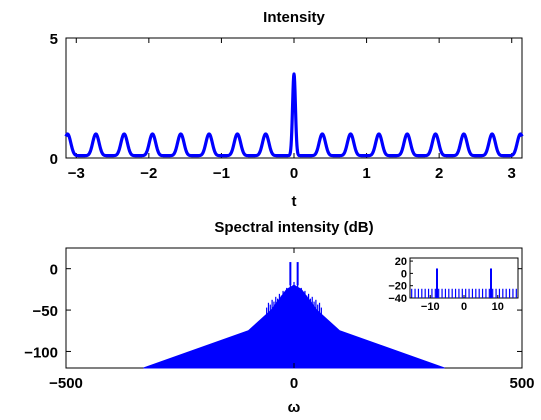 The height and width of the screenshot is (420, 541). What do you see at coordinates (294, 407) in the screenshot?
I see `spectral-xlabel: ω` at bounding box center [294, 407].